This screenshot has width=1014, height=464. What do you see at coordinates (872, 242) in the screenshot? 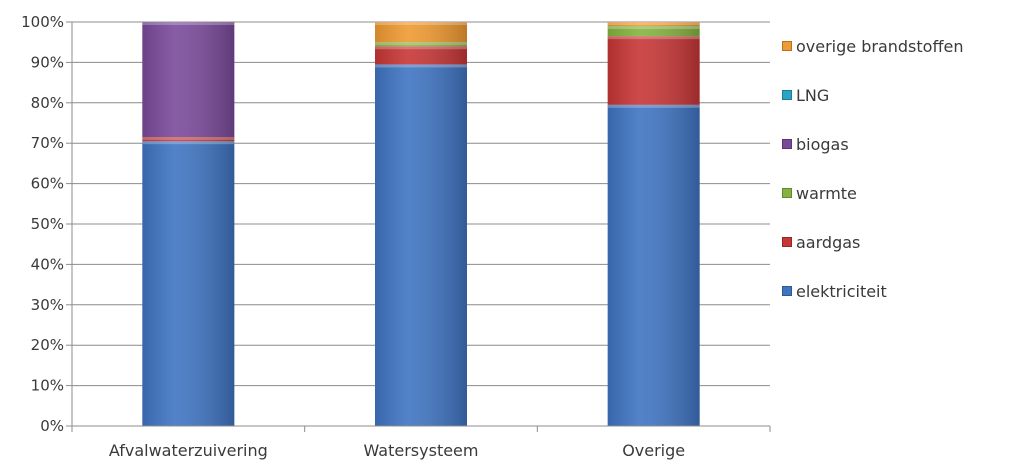
I see `legend-item: aardgas` at bounding box center [872, 242].